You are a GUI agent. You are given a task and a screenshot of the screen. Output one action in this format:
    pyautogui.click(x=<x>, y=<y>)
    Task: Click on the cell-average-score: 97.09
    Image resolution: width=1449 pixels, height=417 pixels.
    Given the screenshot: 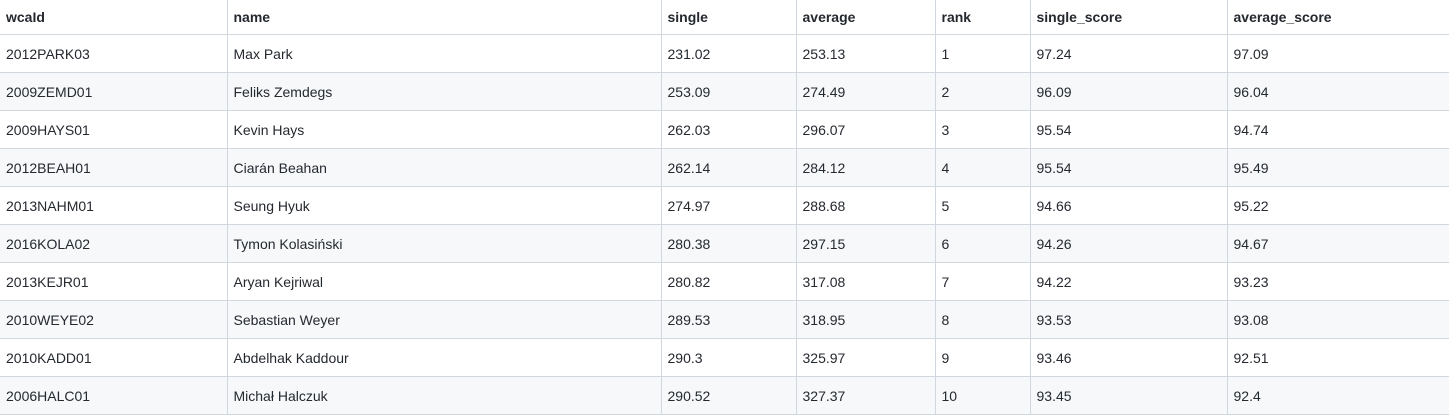 What is the action you would take?
    pyautogui.click(x=1337, y=53)
    